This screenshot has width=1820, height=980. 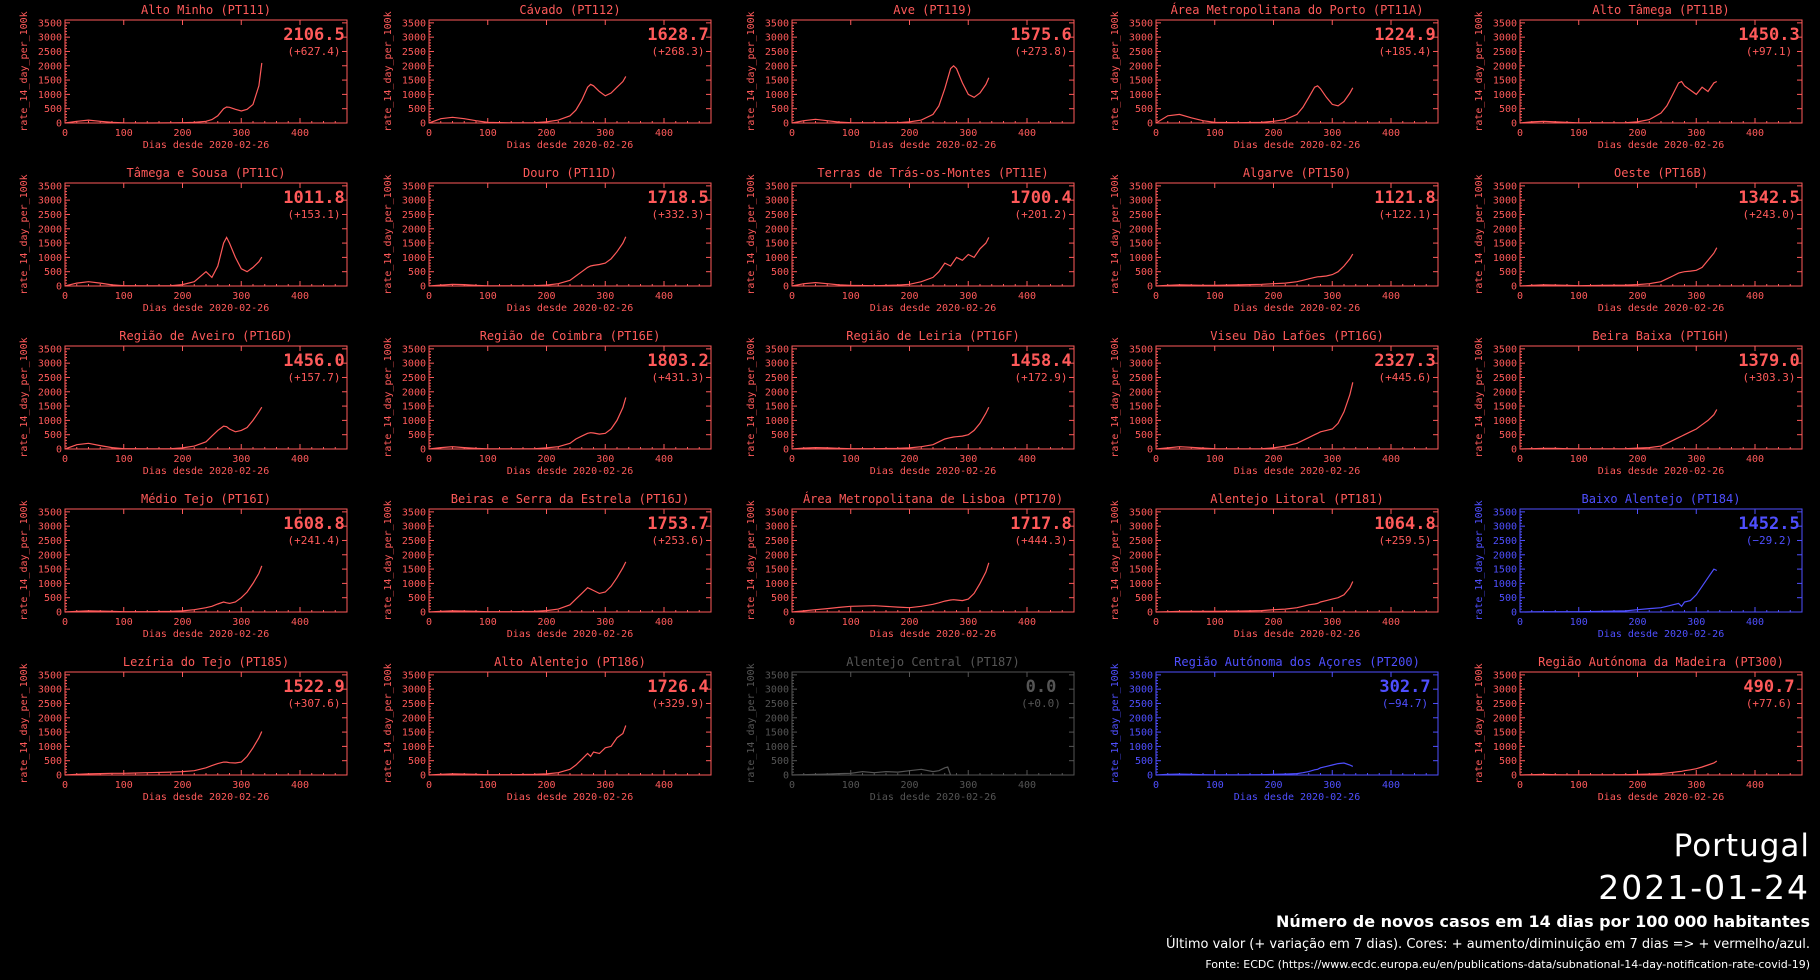 I want to click on chart-title: Área Metropolitana do Porto (PT11A), so click(x=1297, y=9).